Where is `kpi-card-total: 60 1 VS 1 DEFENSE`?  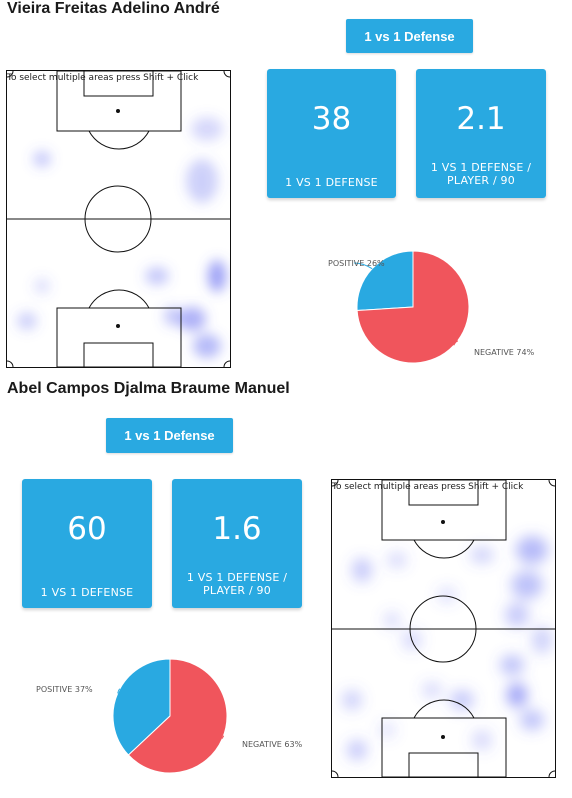 kpi-card-total: 60 1 VS 1 DEFENSE is located at coordinates (87, 543).